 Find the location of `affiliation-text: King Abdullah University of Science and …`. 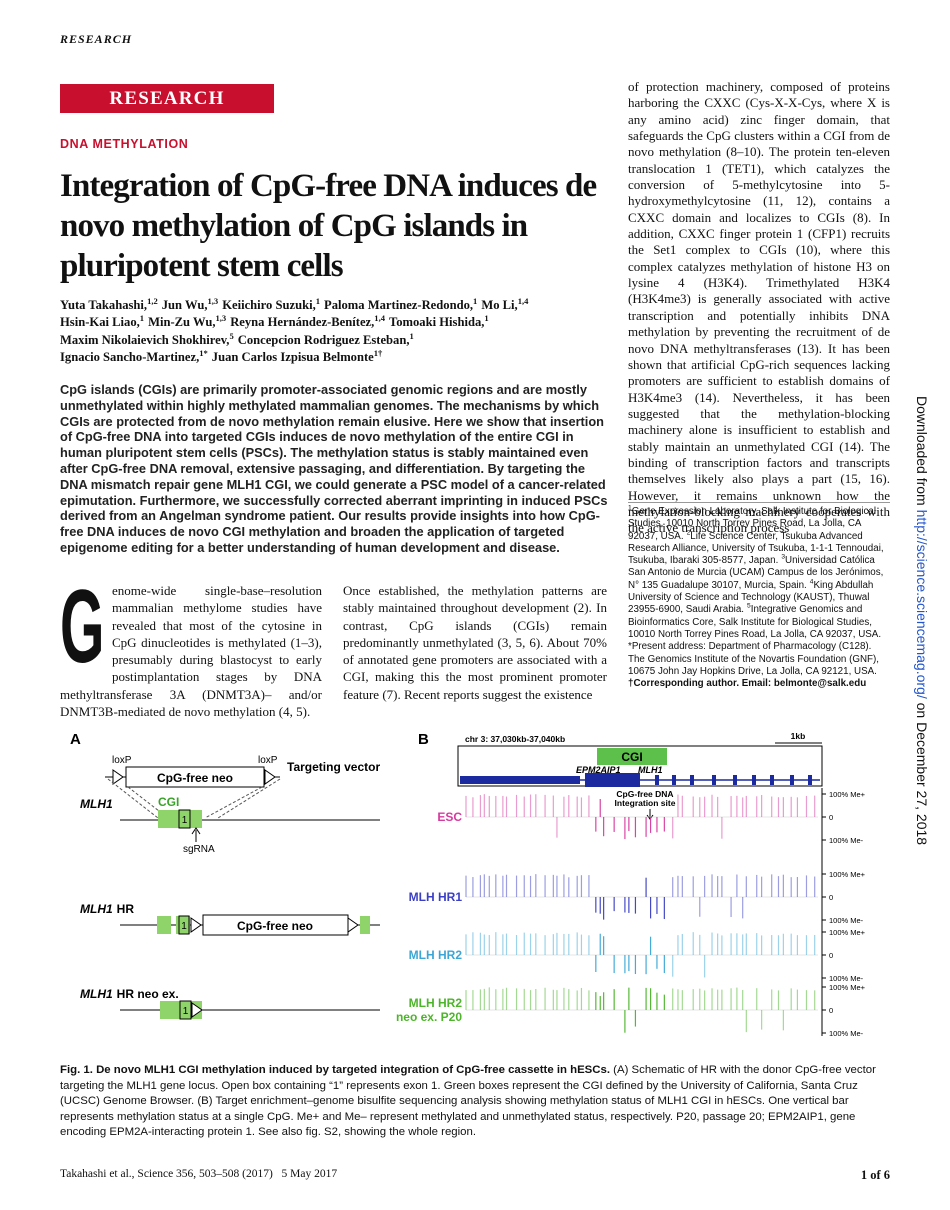

affiliation-text: King Abdullah University of Science and … is located at coordinates (751, 597).